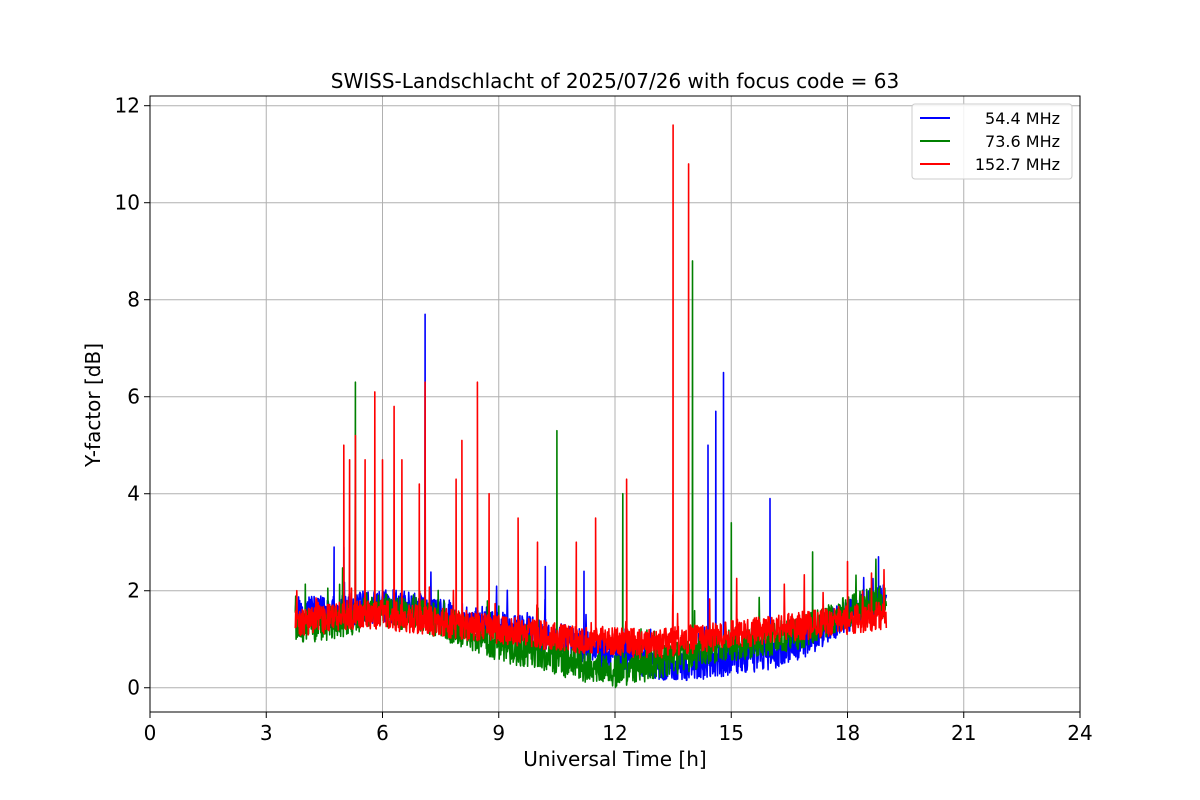  What do you see at coordinates (127, 106) in the screenshot?
I see `y-tick-label: 12` at bounding box center [127, 106].